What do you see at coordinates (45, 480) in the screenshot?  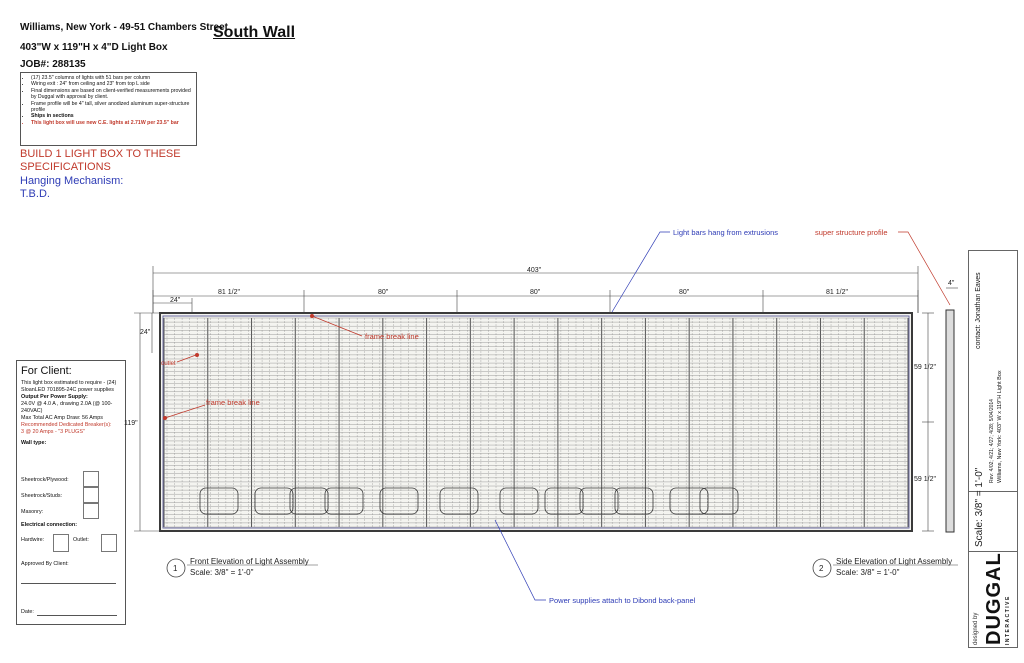 I see `sheetrock-plywood-label: Sheetrock/Plywood:` at bounding box center [45, 480].